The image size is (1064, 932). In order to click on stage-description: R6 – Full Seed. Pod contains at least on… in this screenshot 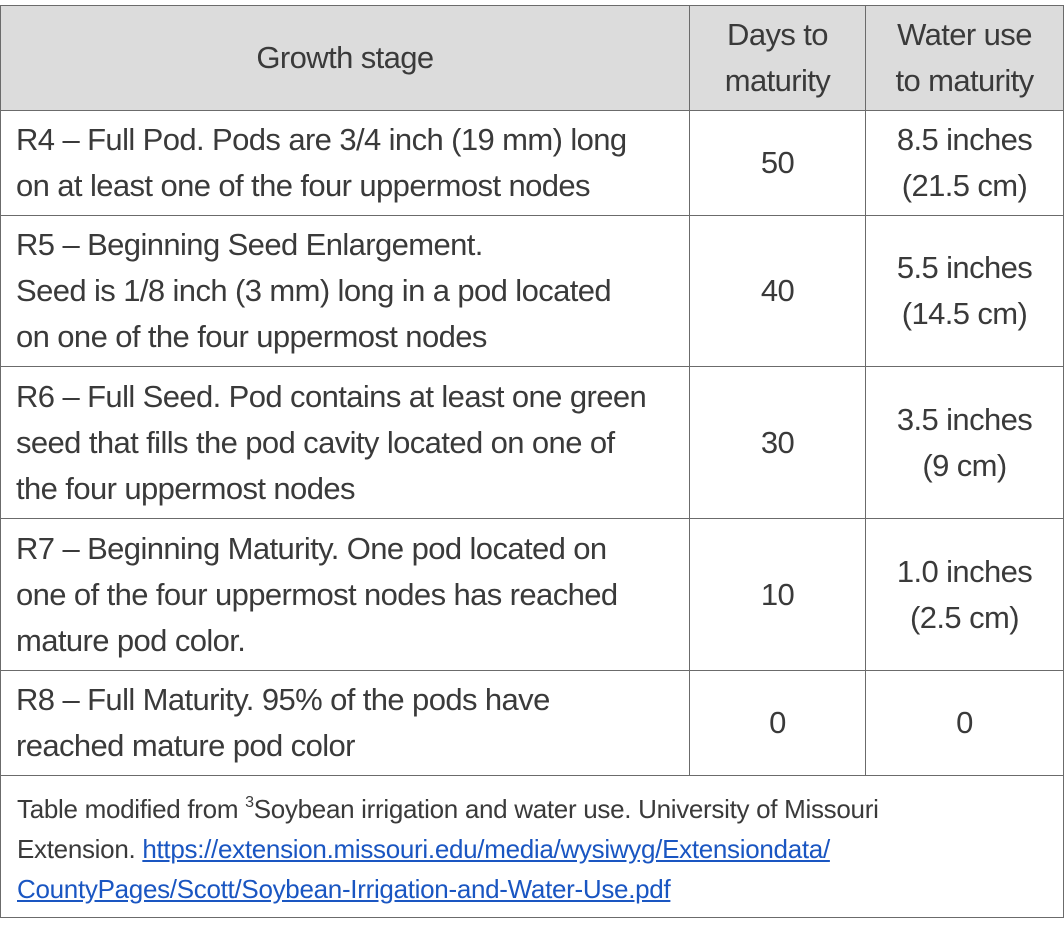, I will do `click(345, 442)`.